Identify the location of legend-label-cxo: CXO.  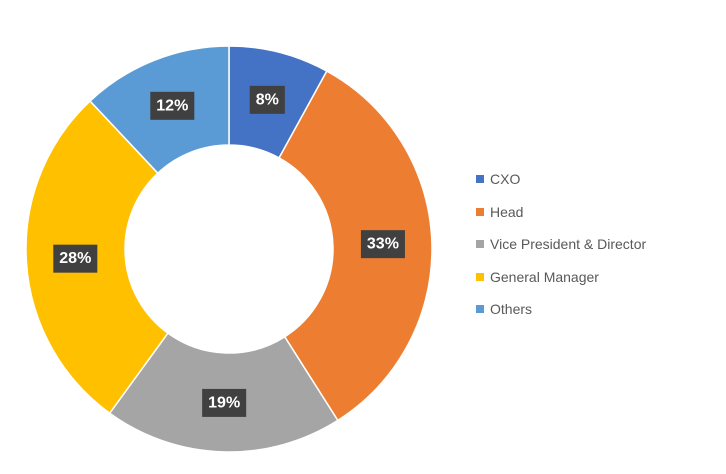
(505, 179).